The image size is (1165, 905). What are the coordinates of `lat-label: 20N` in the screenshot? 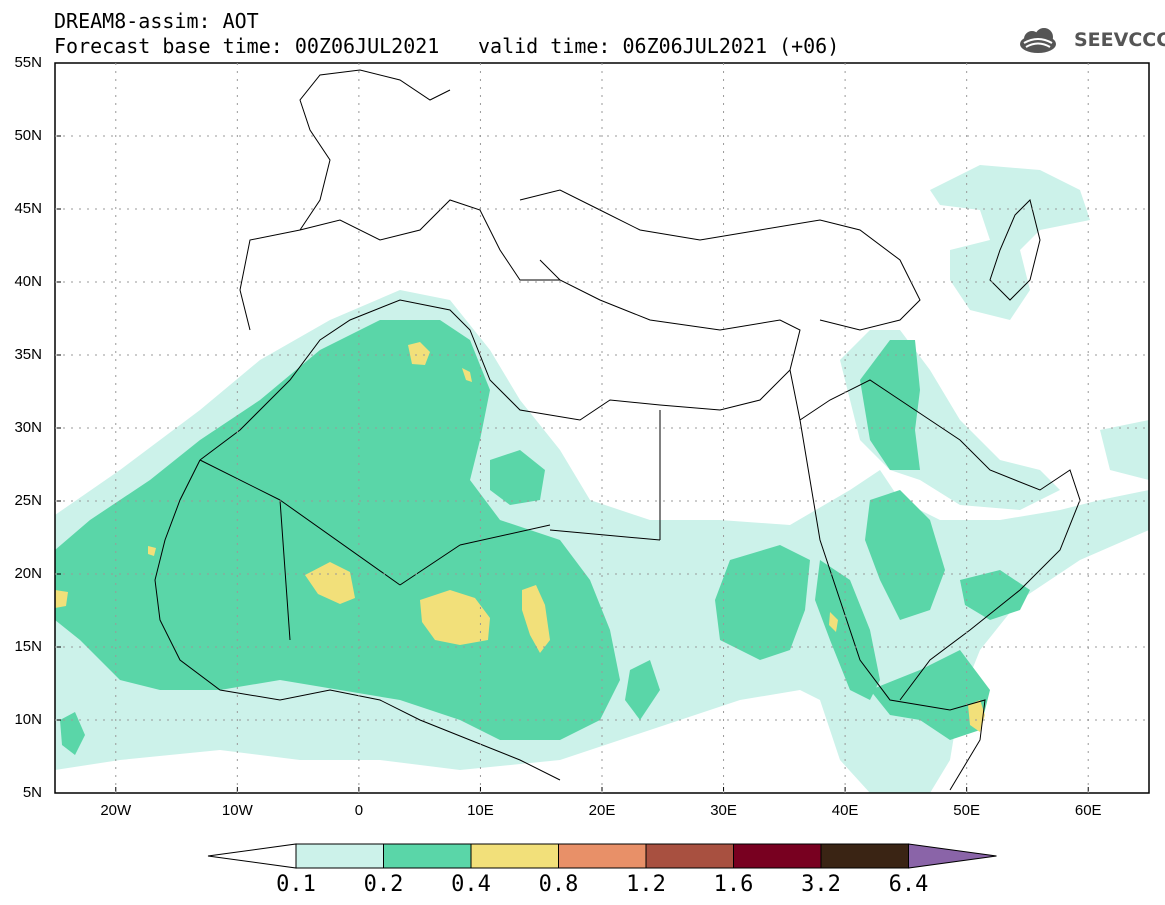 It's located at (28, 573).